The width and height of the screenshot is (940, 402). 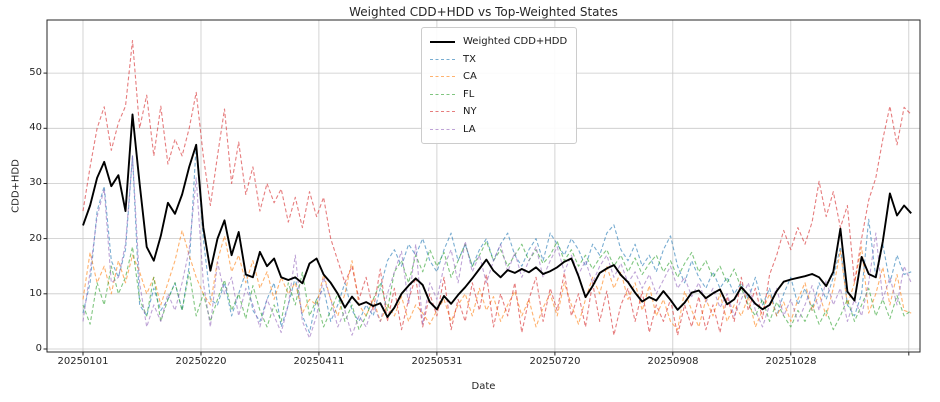 I want to click on legend-line-ca, so click(x=442, y=77).